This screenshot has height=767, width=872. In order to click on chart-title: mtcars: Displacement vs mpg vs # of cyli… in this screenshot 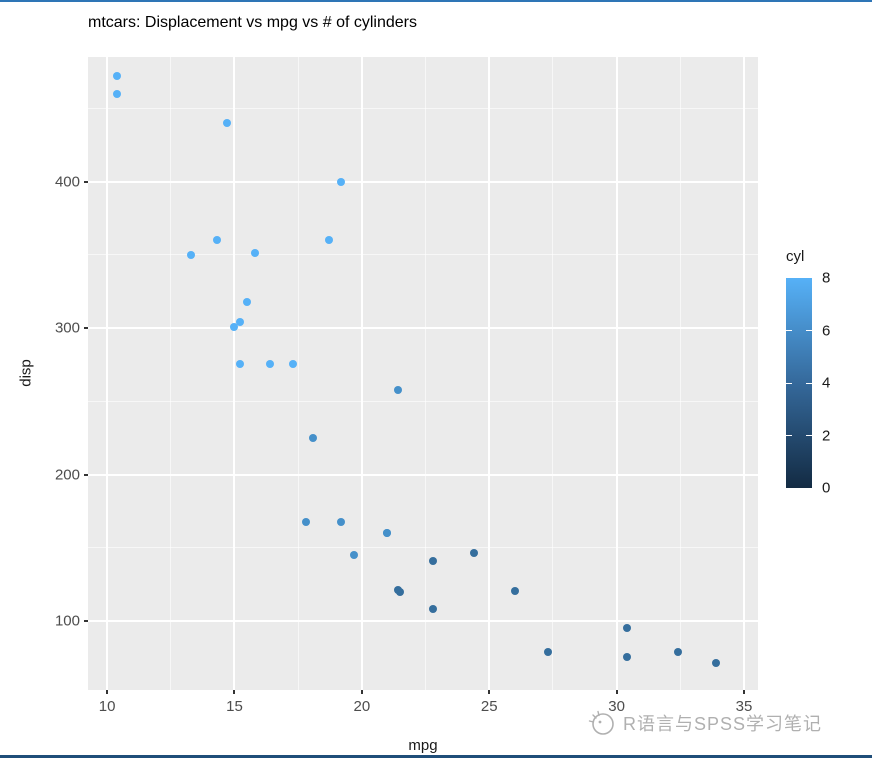, I will do `click(252, 22)`.